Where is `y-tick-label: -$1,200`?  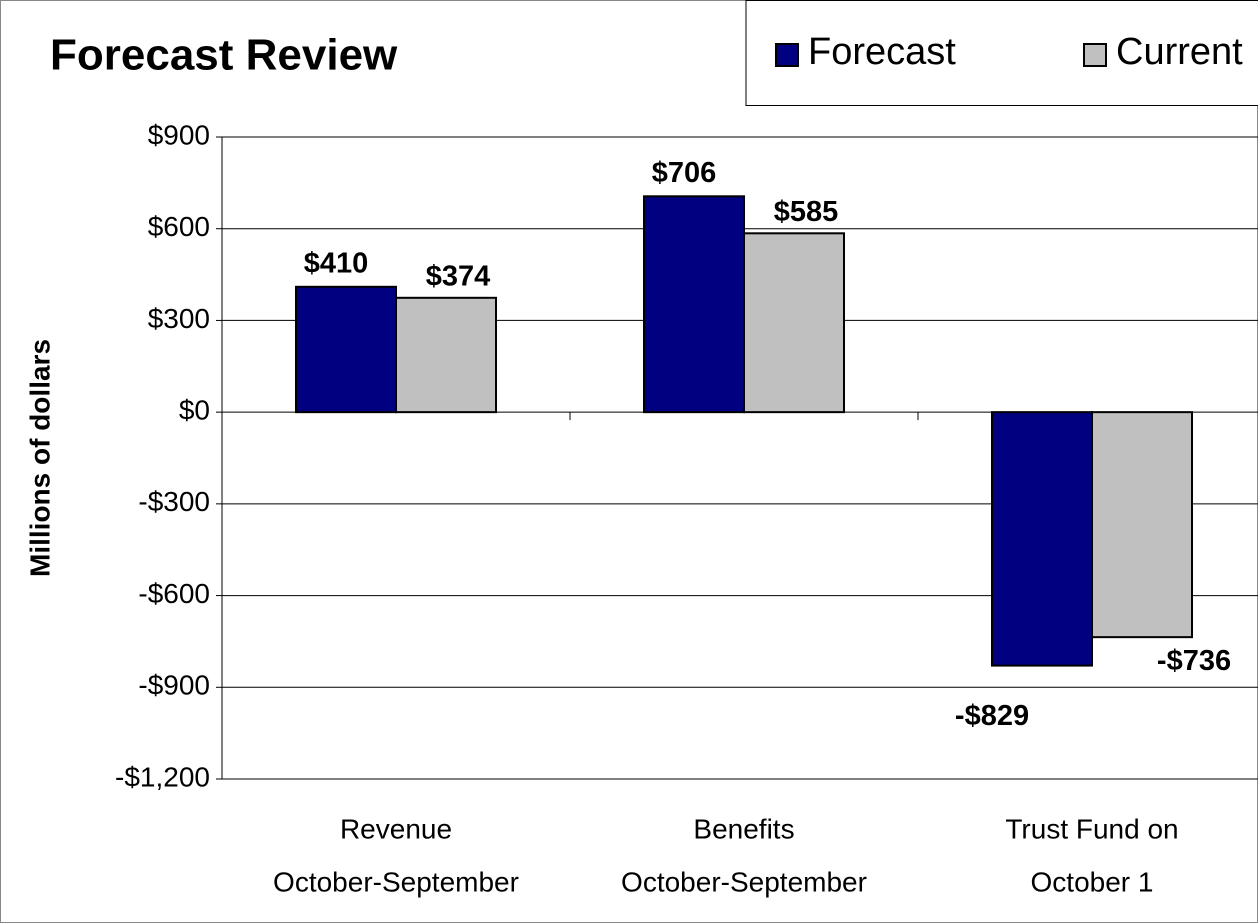 y-tick-label: -$1,200 is located at coordinates (162, 776).